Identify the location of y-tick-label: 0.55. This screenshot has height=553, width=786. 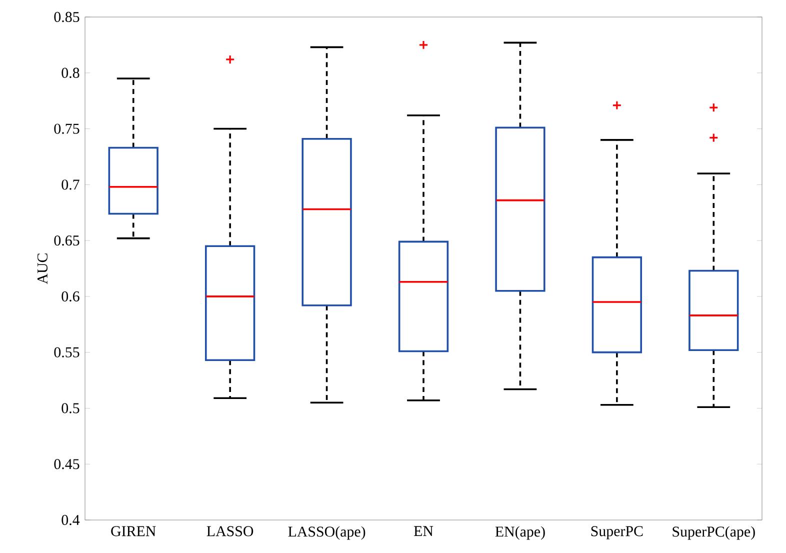
(67, 352).